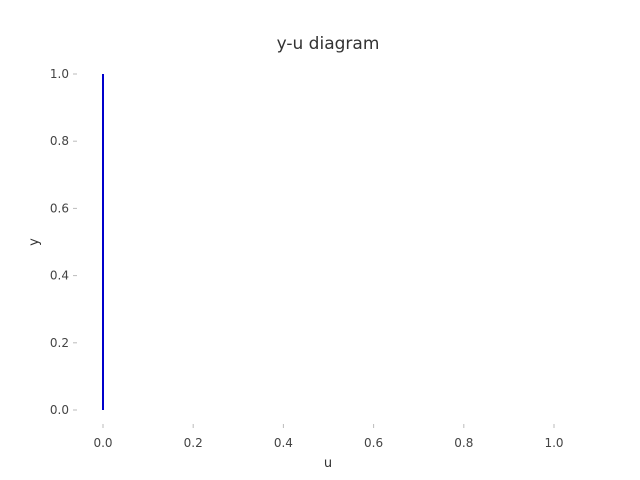  Describe the element at coordinates (63, 242) in the screenshot. I see `y-axis: 0.0 0.2 0.4 0.6 0.8 1.0` at that location.